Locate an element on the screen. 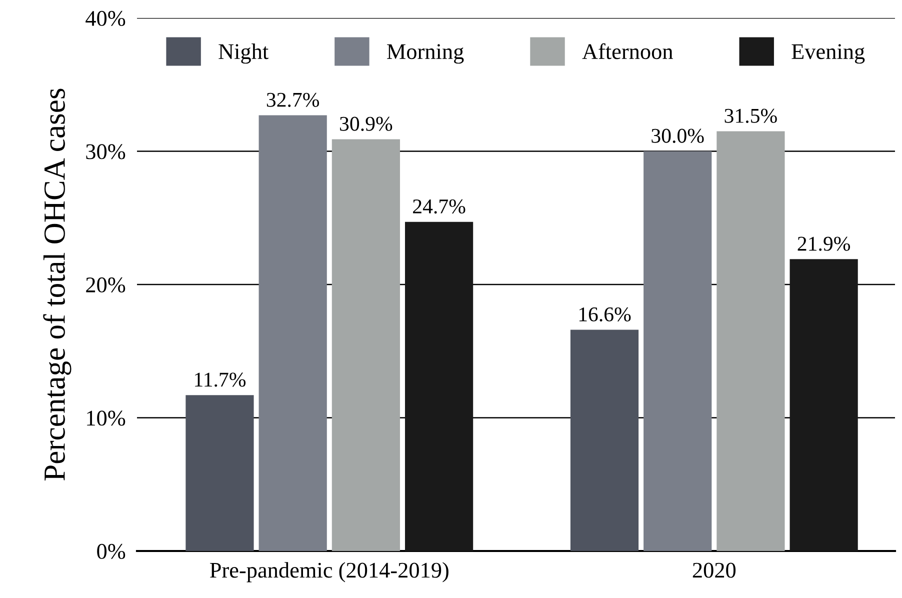 This screenshot has height=598, width=902. legend-label: Morning is located at coordinates (425, 54).